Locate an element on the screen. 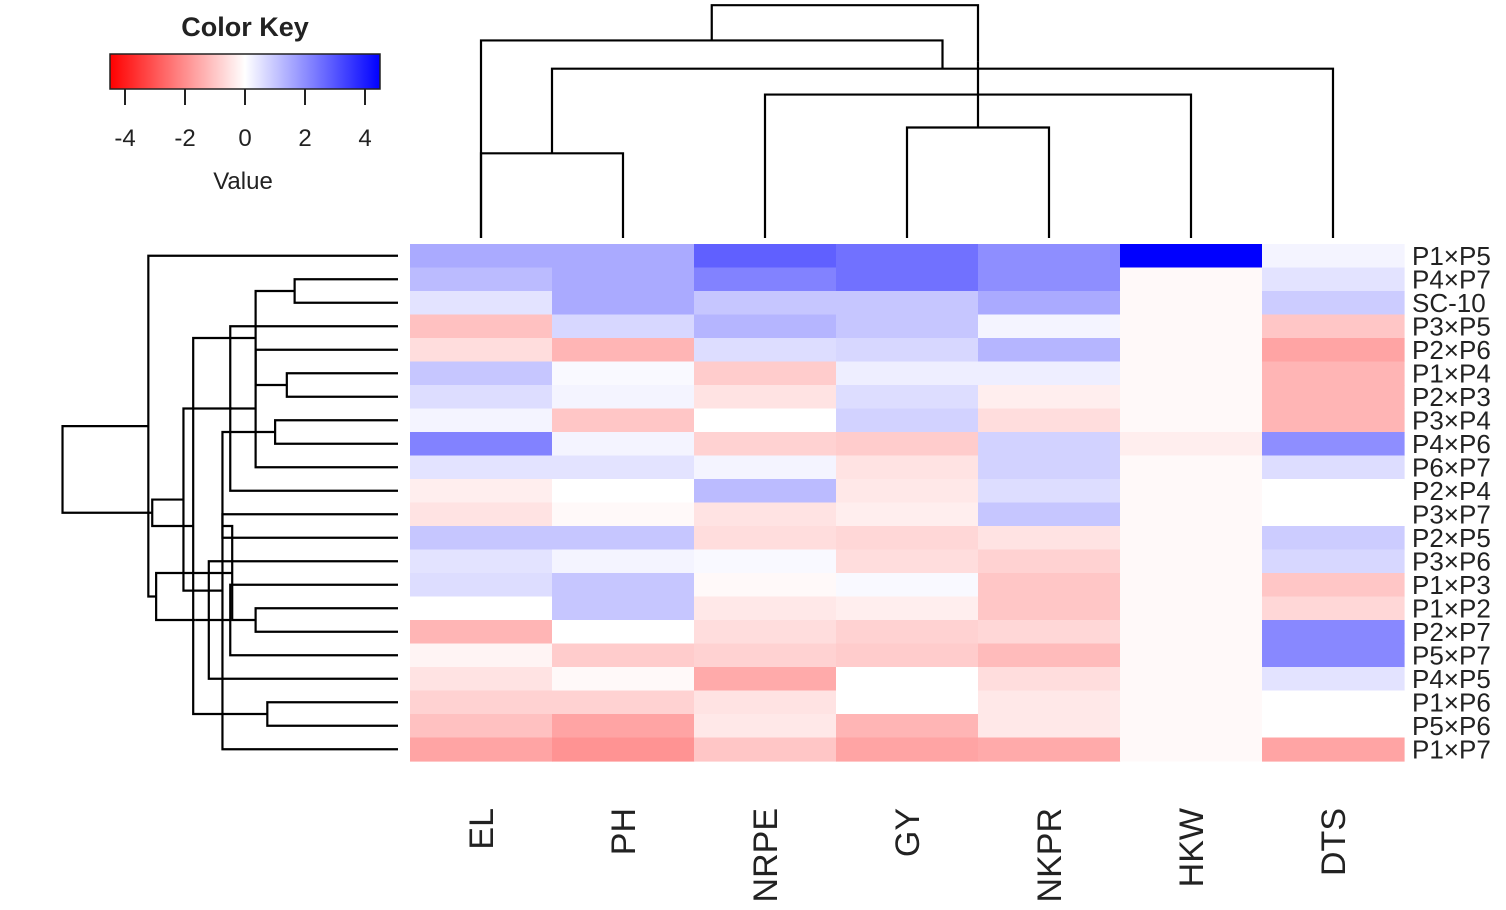 This screenshot has height=910, width=1506. color-key-tick-label: -2 is located at coordinates (184, 138).